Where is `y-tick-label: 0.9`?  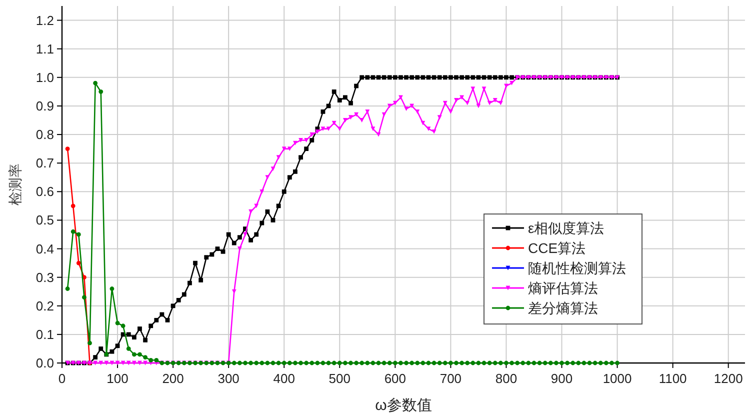
y-tick-label: 0.9 is located at coordinates (45, 106).